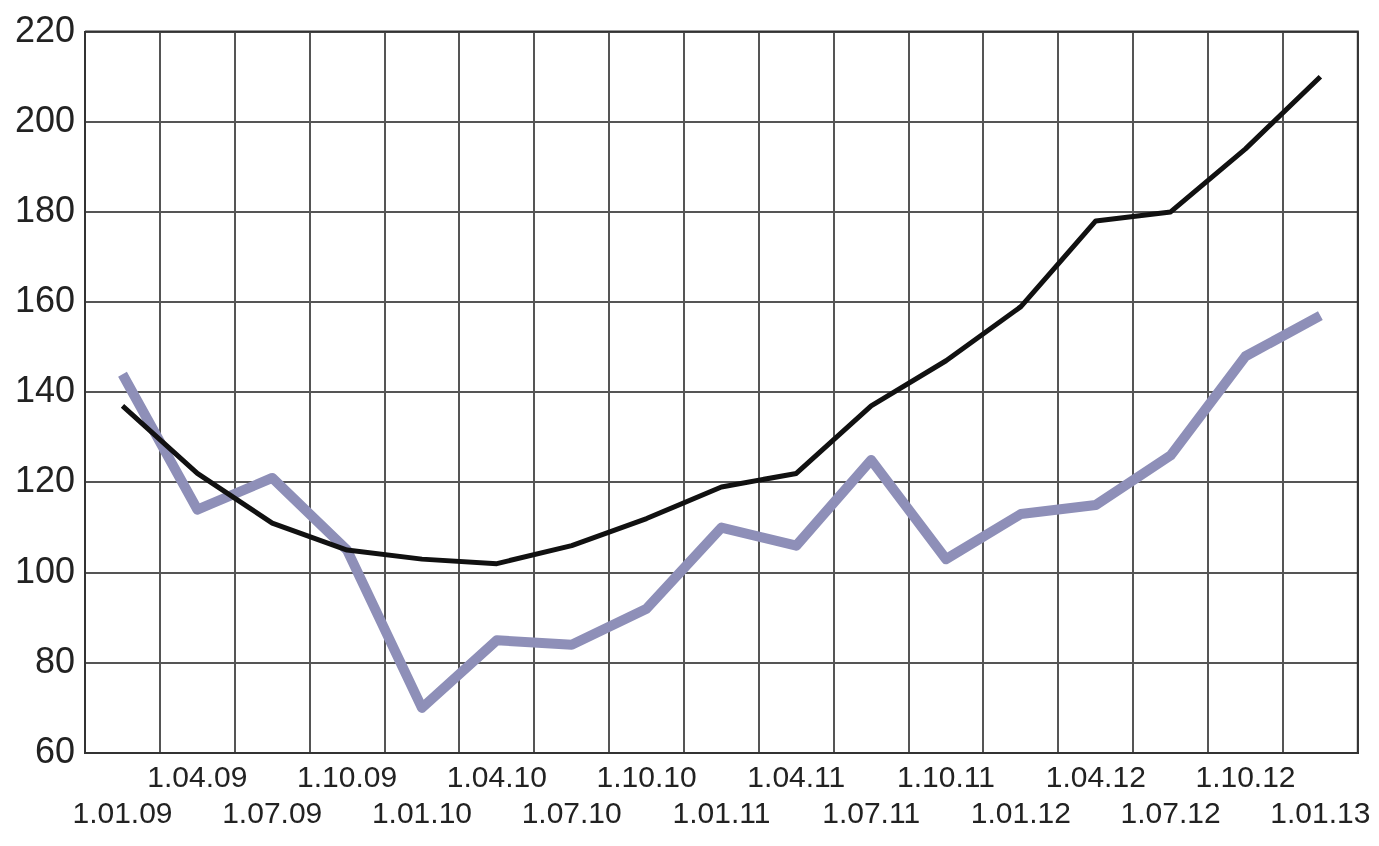 Image resolution: width=1379 pixels, height=846 pixels. Describe the element at coordinates (946, 777) in the screenshot. I see `x-tick-label: 1.10.11` at that location.